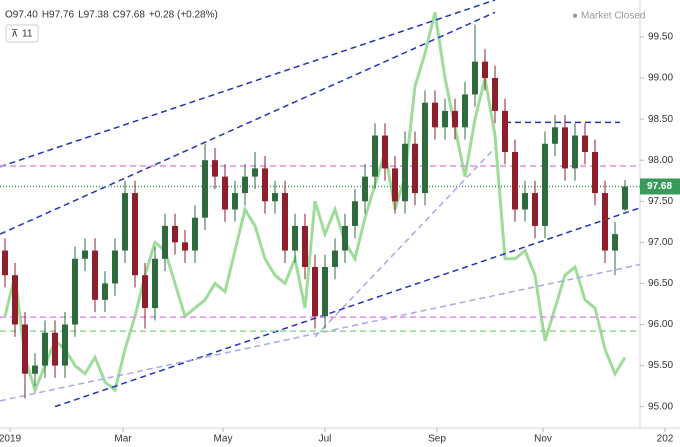 This screenshot has height=447, width=680. I want to click on y-tick-label: 99.00, so click(660, 78).